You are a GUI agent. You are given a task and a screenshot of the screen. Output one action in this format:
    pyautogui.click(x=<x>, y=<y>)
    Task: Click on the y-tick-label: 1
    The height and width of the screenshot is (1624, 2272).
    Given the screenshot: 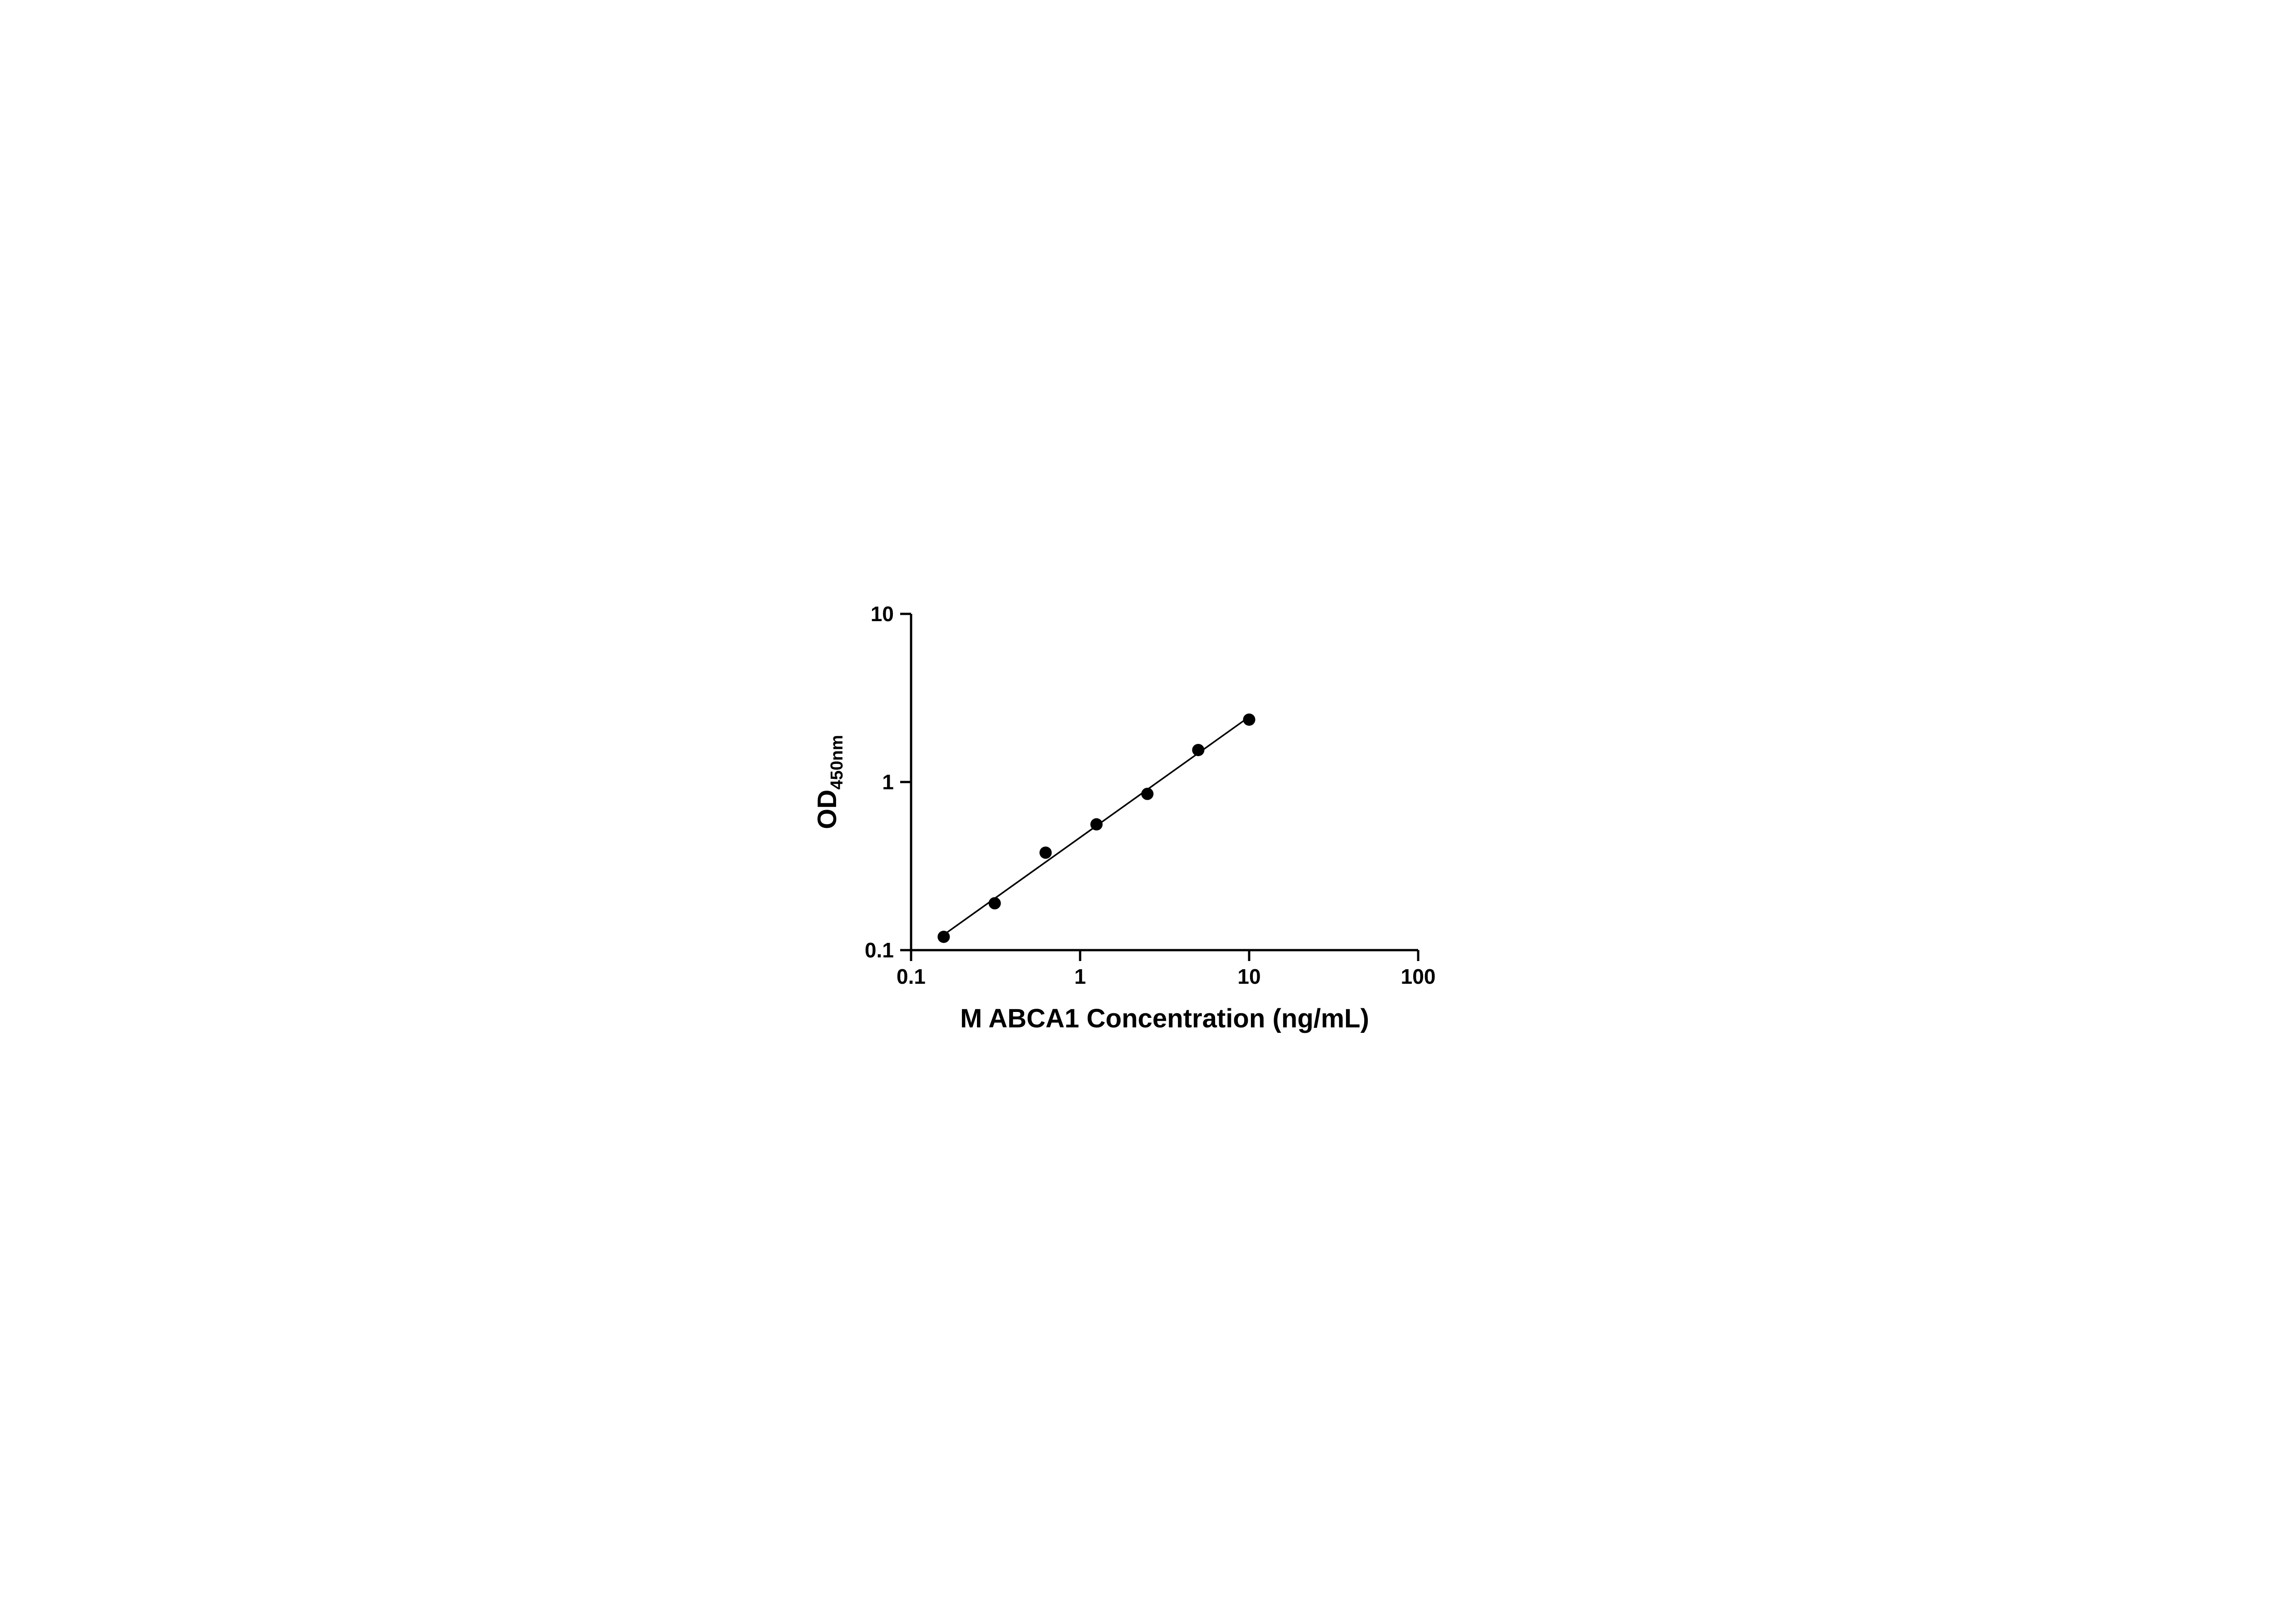 What is the action you would take?
    pyautogui.click(x=888, y=782)
    